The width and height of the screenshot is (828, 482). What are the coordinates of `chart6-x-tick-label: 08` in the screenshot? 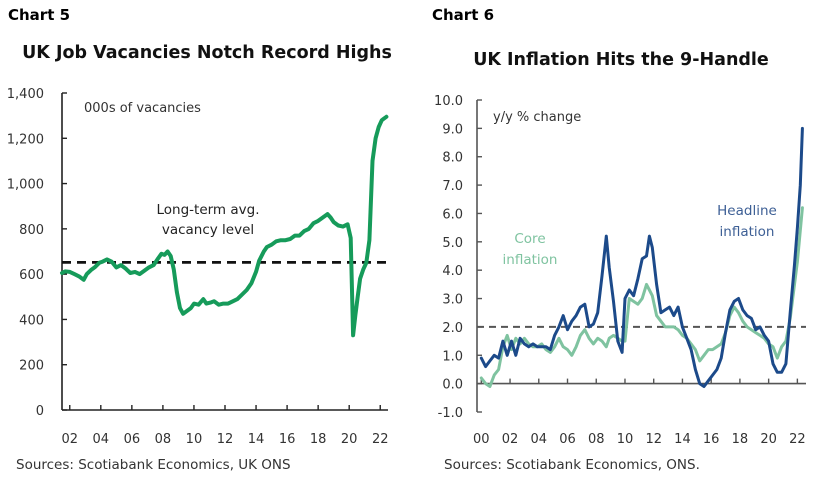 It's located at (596, 439).